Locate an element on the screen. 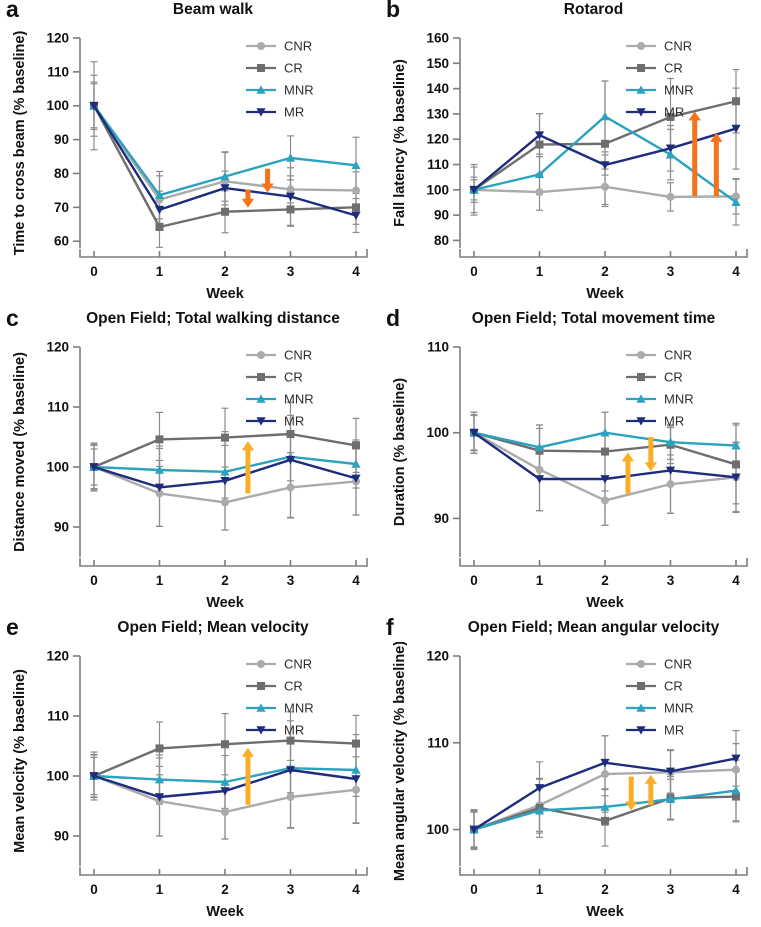 Image resolution: width=761 pixels, height=927 pixels. error-bars is located at coordinates (225, 466).